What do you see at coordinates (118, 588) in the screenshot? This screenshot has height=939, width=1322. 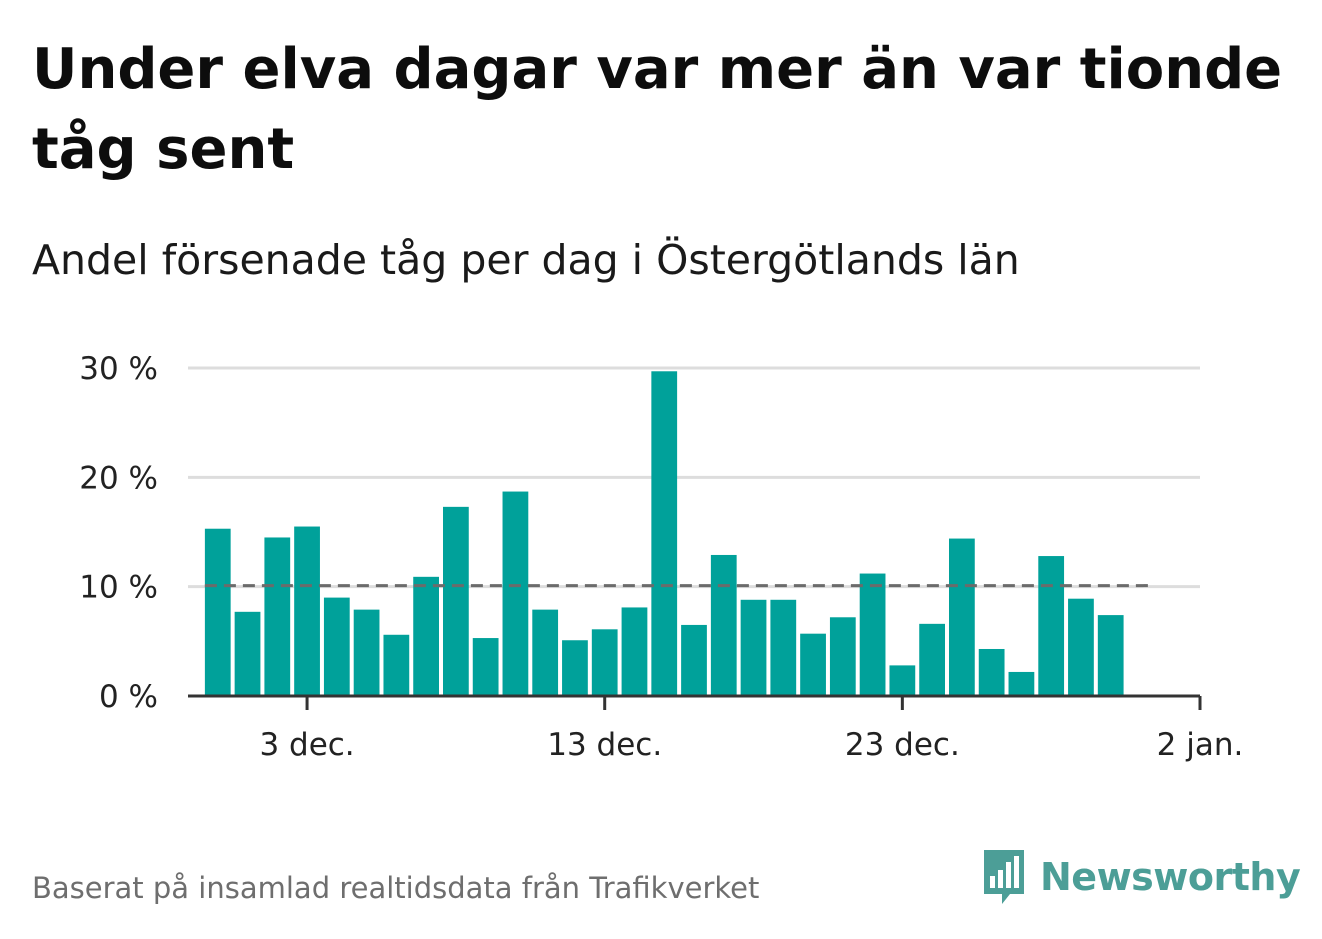 I see `y-tick-label: 10 %` at bounding box center [118, 588].